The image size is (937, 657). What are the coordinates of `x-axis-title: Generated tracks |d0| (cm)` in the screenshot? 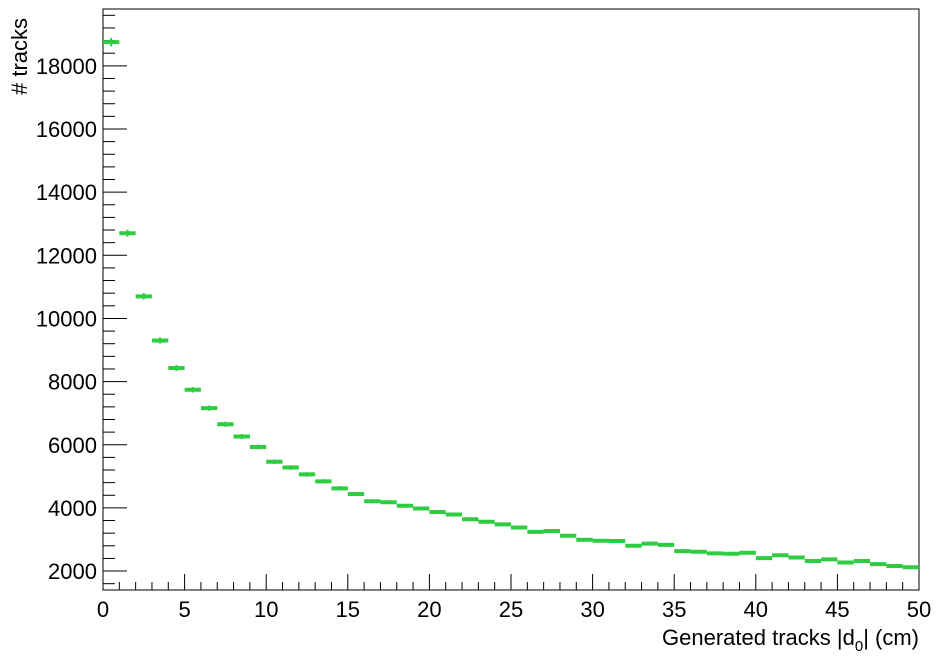 It's located at (790, 640).